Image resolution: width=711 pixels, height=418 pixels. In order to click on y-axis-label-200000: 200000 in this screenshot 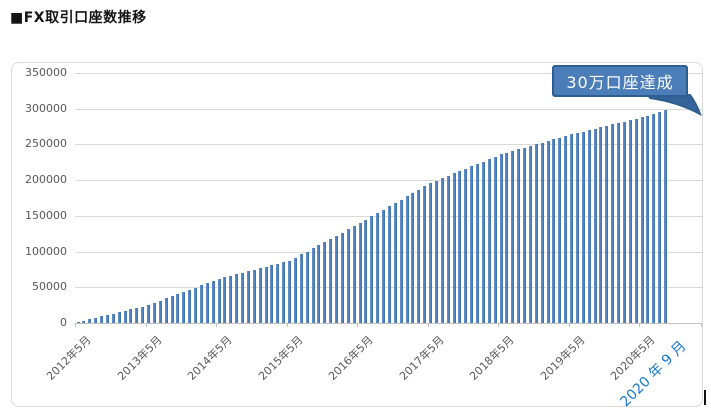, I will do `click(46, 180)`.